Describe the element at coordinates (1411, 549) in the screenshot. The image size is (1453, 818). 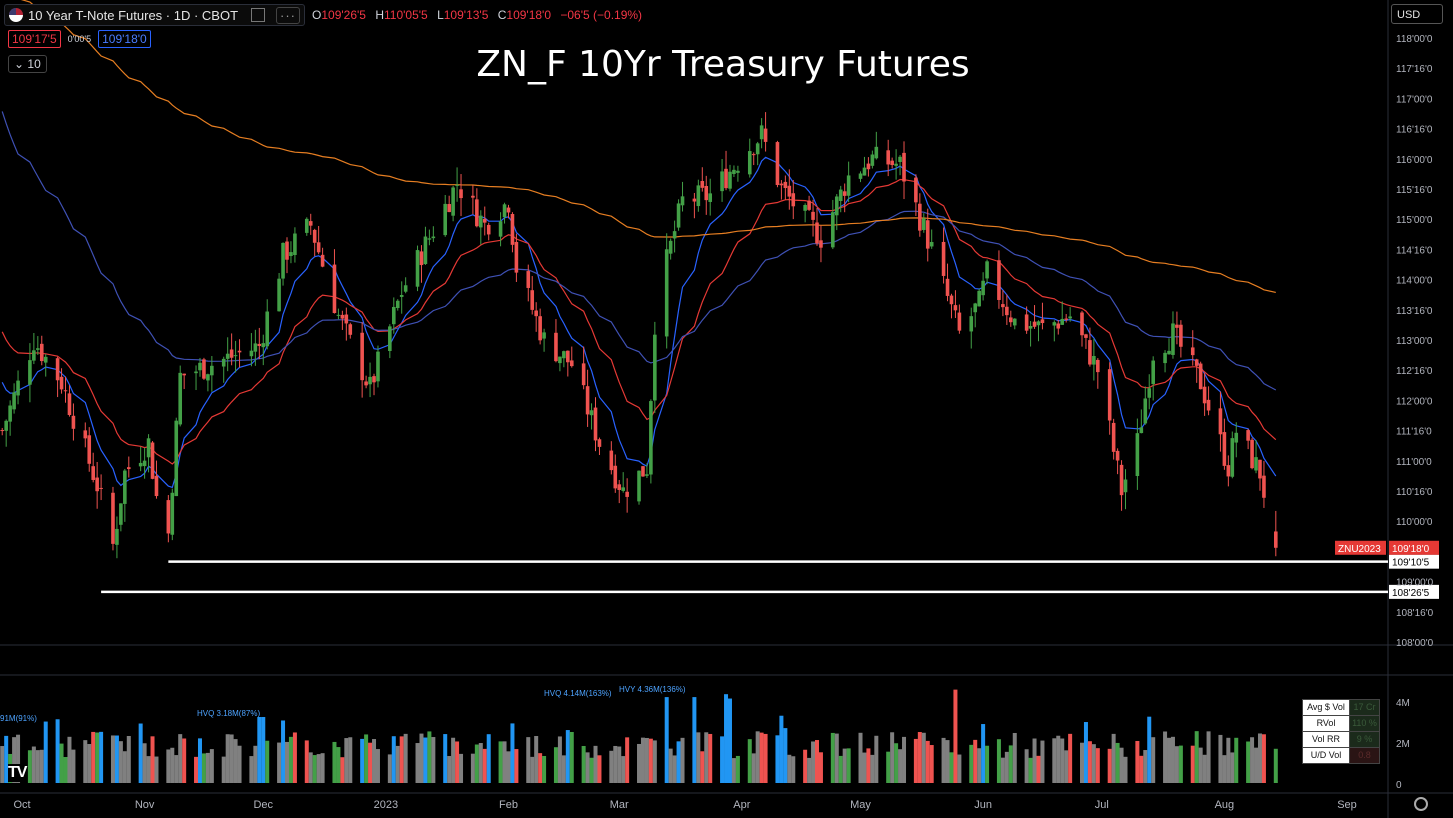
I see `last-price-label: 109'18'0` at that location.